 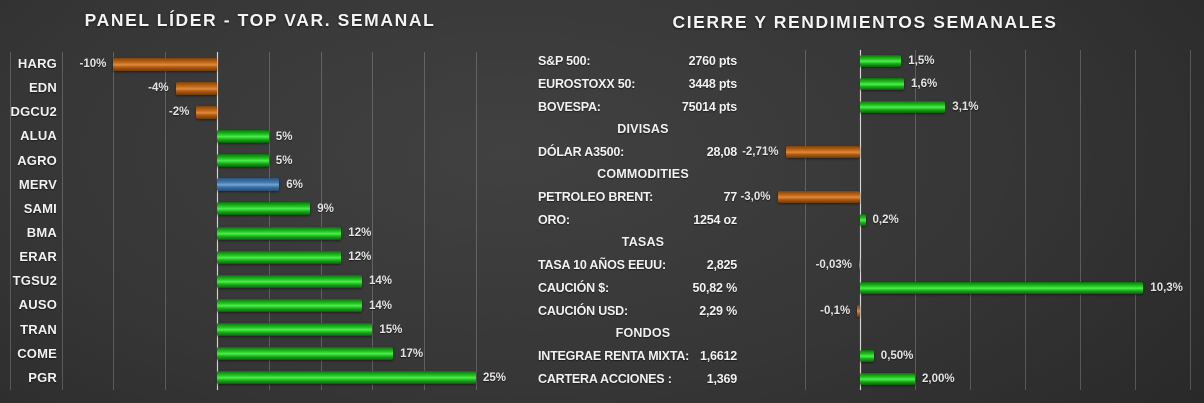 What do you see at coordinates (158, 88) in the screenshot?
I see `value-label: -4%` at bounding box center [158, 88].